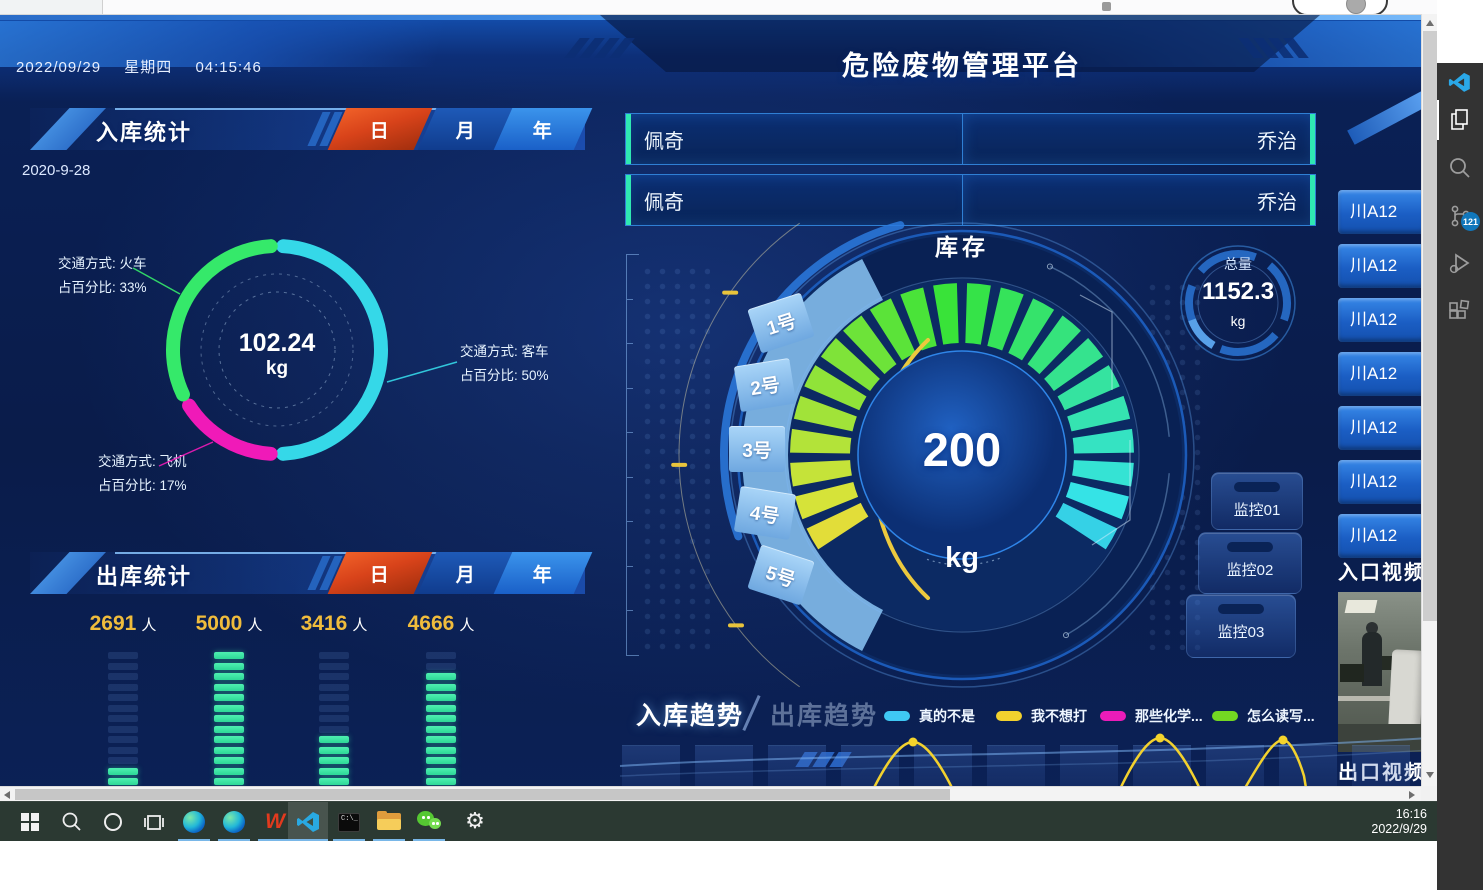 Image resolution: width=1483 pixels, height=890 pixels. I want to click on outbound-value-2: 3416 人, so click(334, 624).